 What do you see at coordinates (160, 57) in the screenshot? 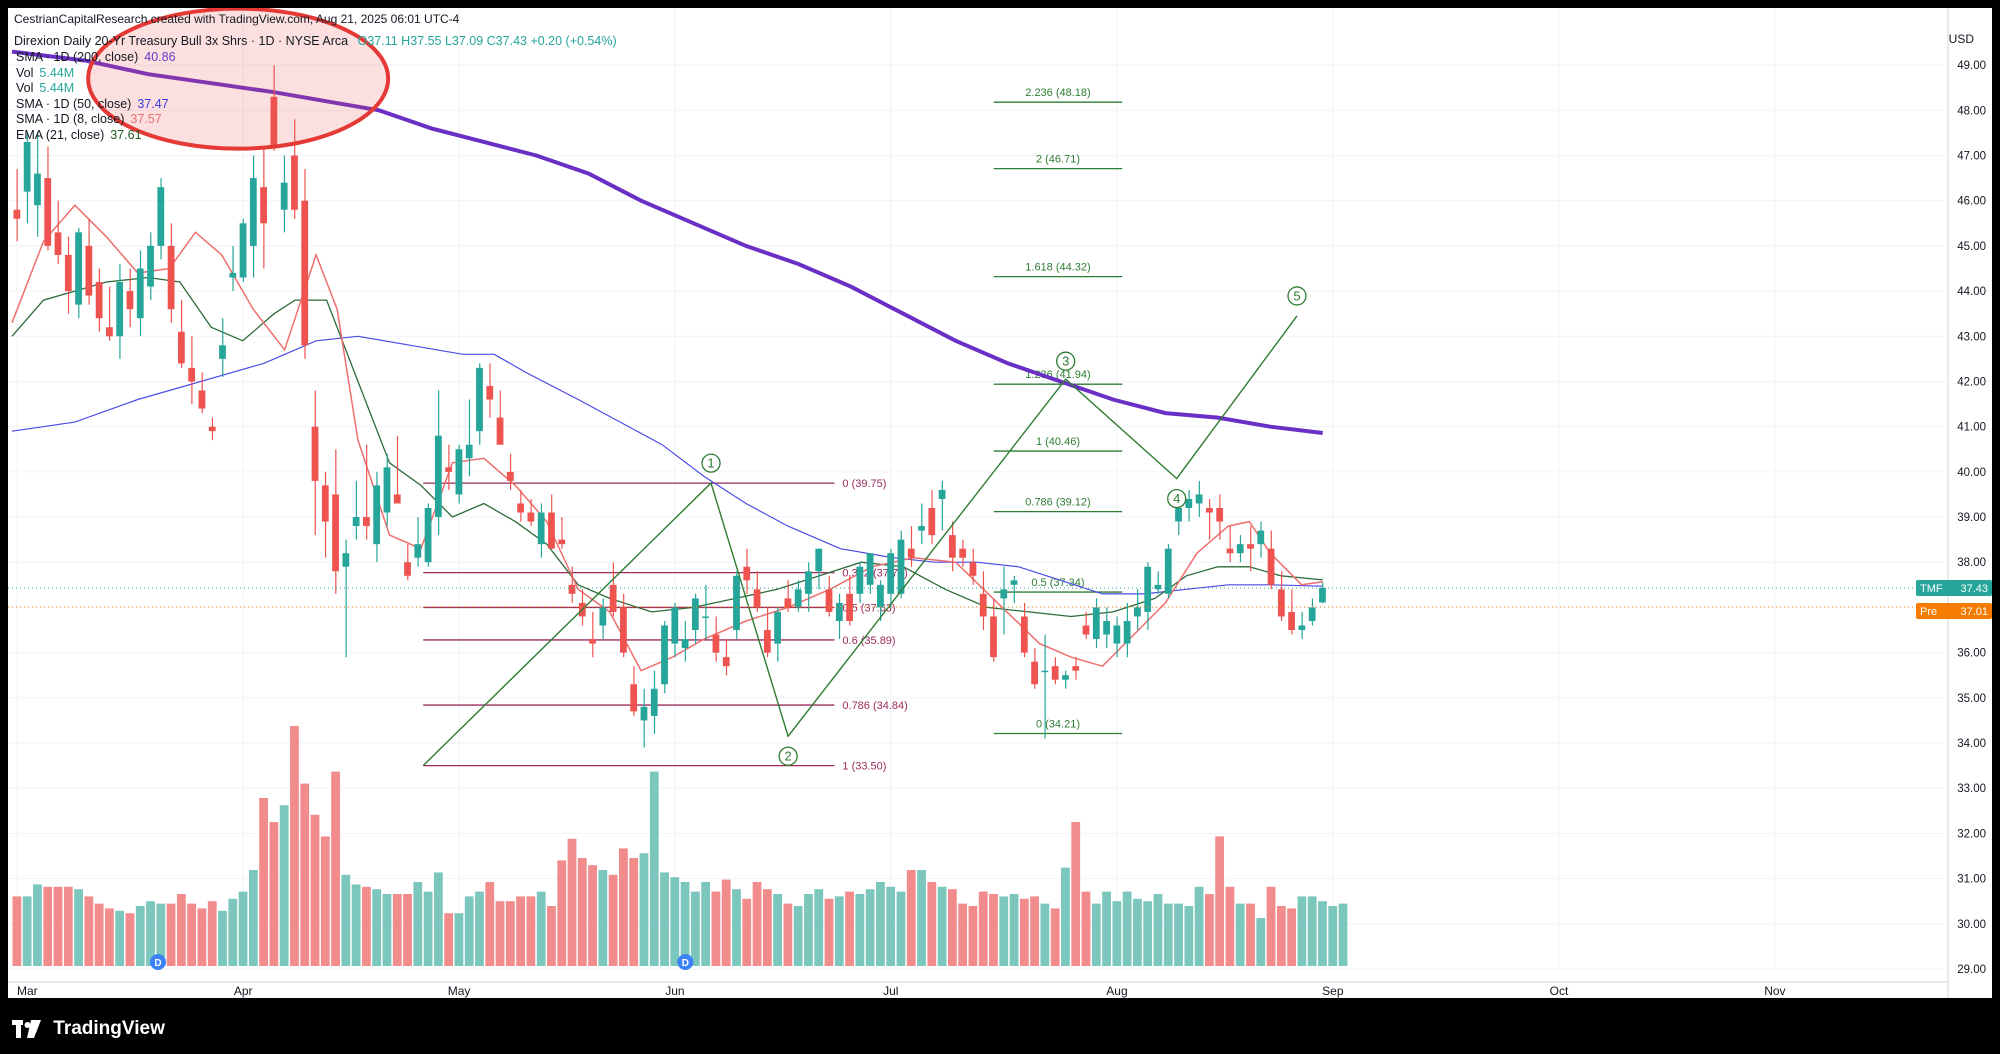
I see `indicator-value: 40.86` at bounding box center [160, 57].